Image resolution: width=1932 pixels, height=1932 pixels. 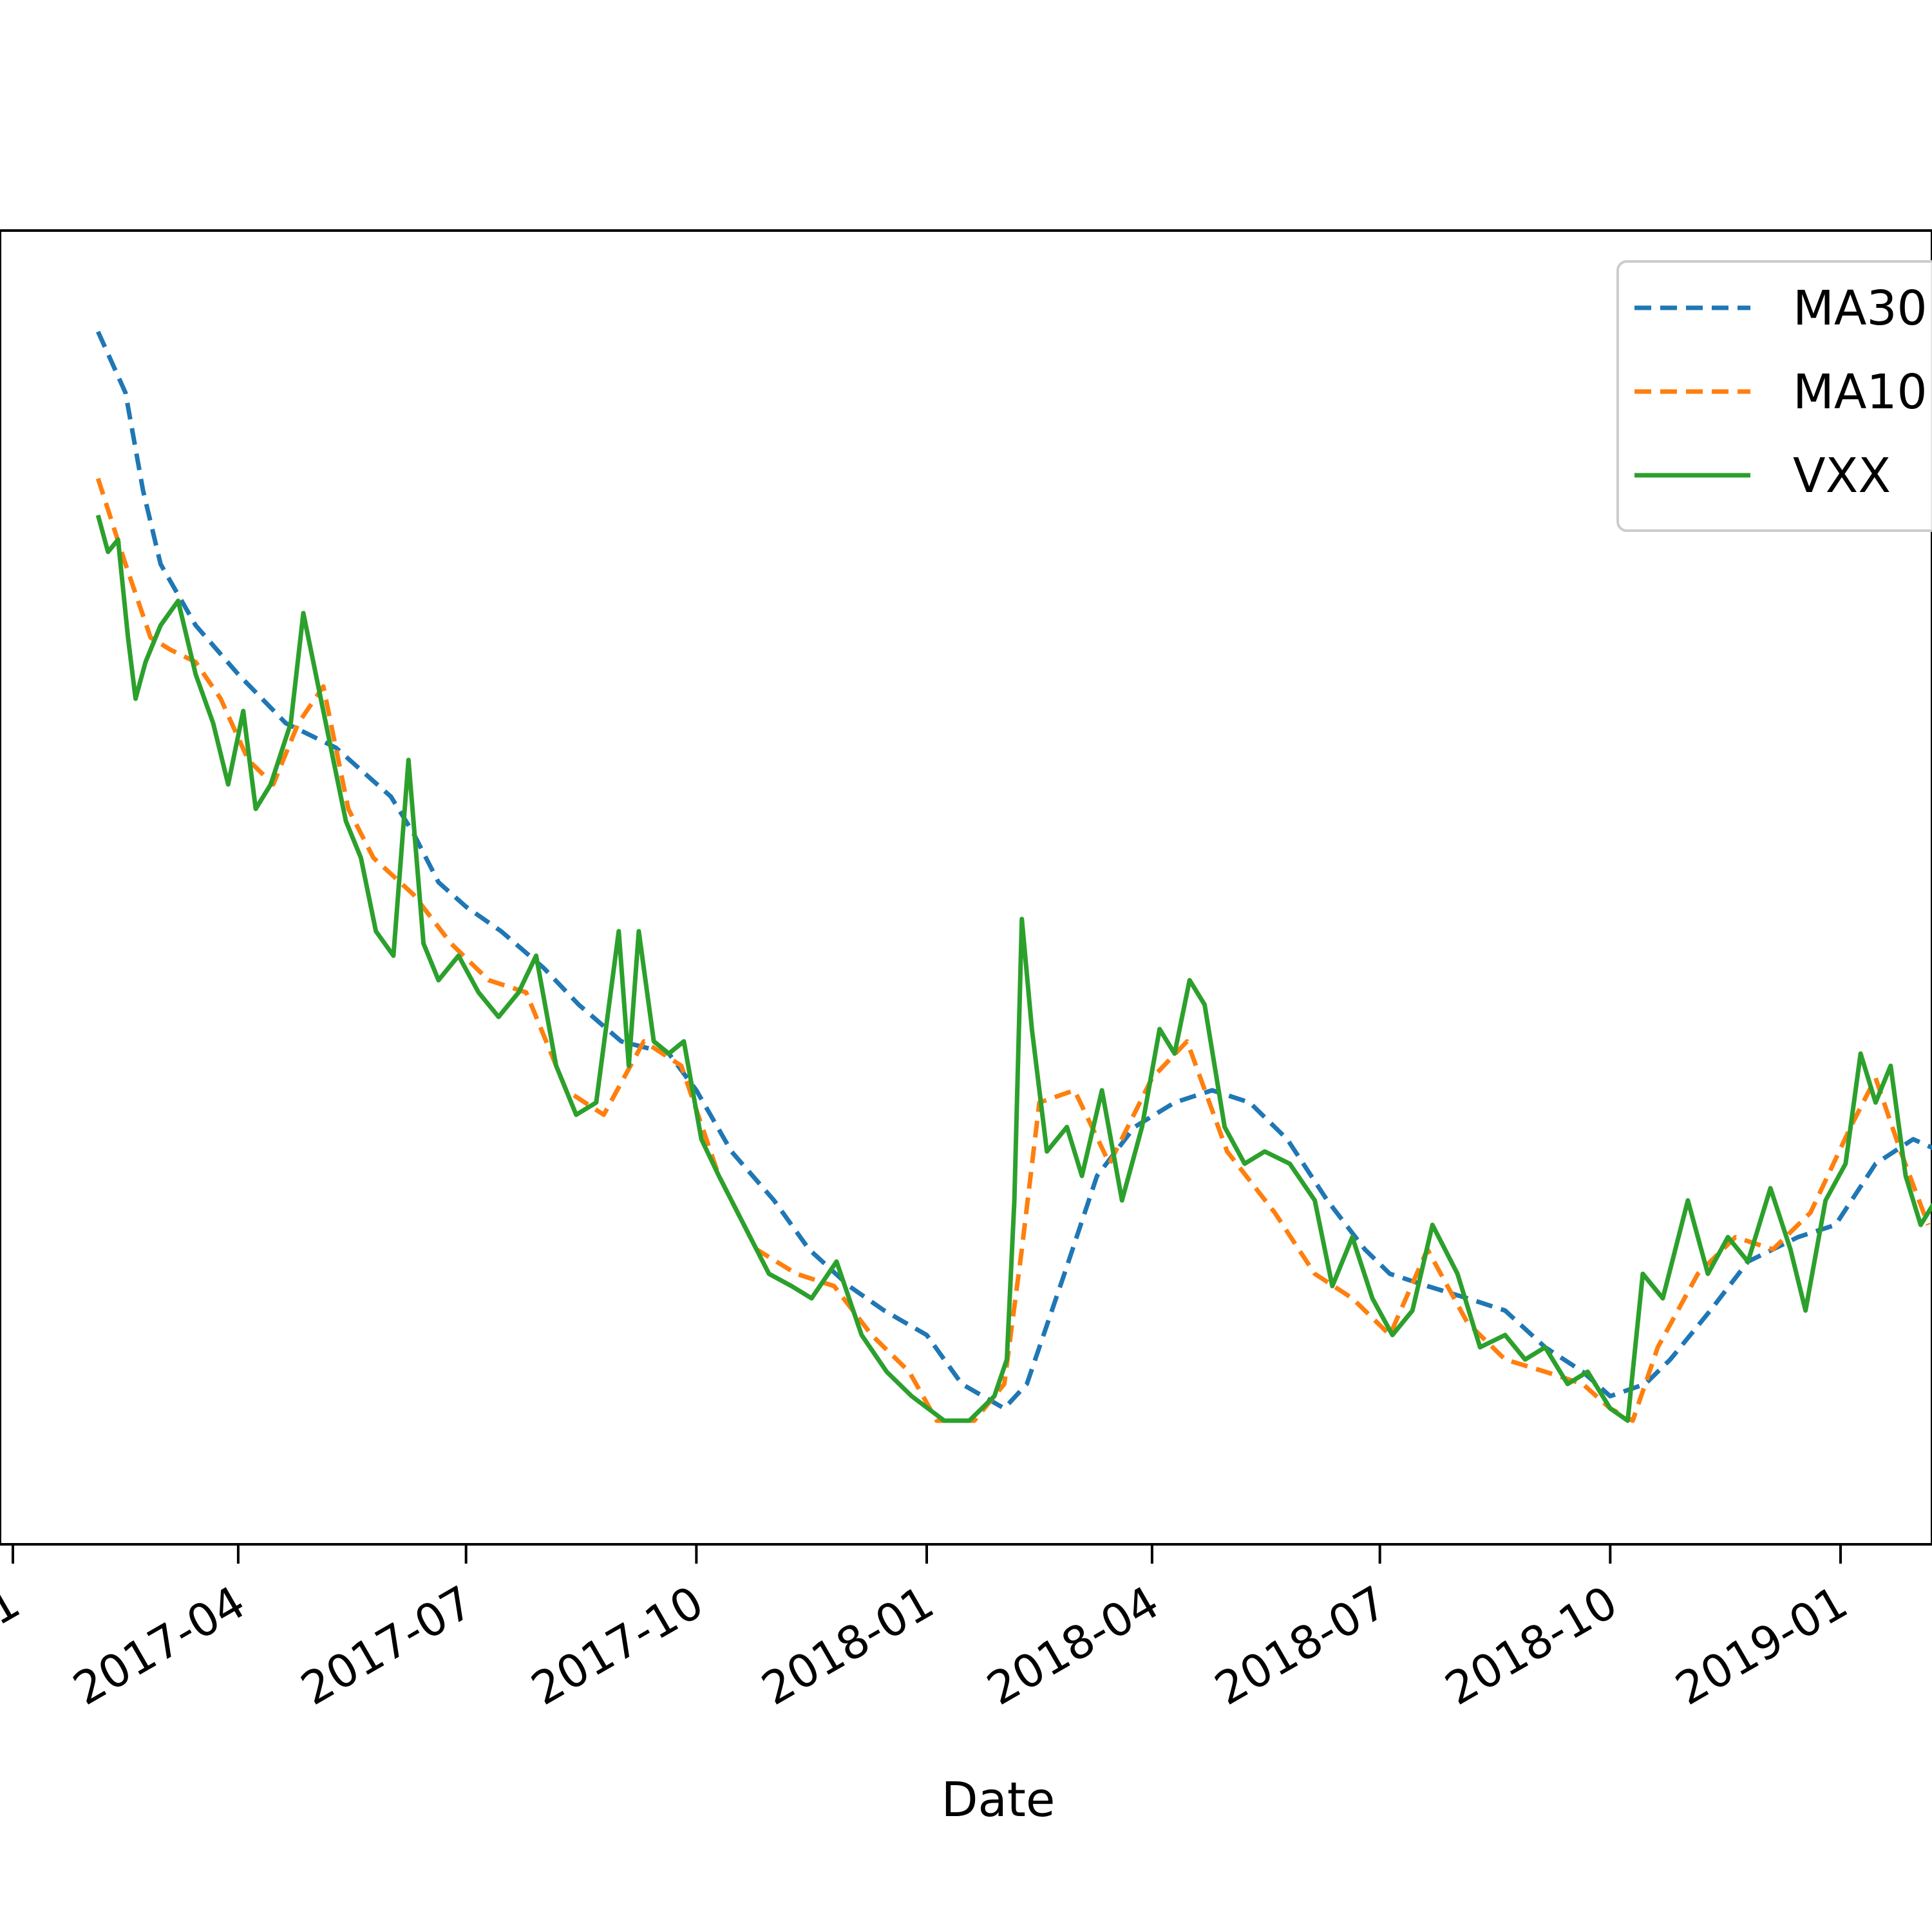 What do you see at coordinates (1860, 393) in the screenshot?
I see `legend-label-ma10: MA10` at bounding box center [1860, 393].